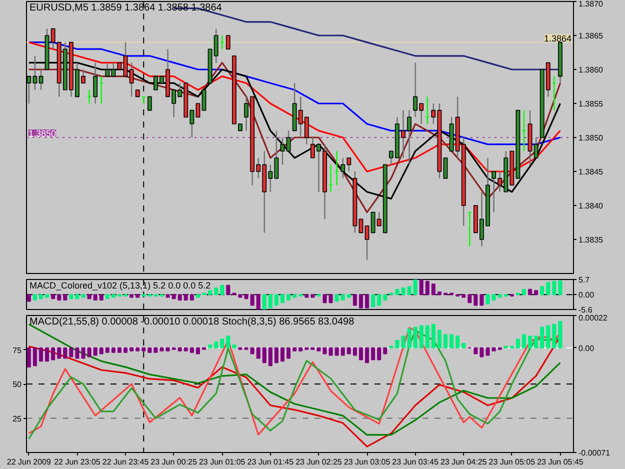 The image size is (625, 469). What do you see at coordinates (17, 384) in the screenshot?
I see `y2-tick-label: 50` at bounding box center [17, 384].